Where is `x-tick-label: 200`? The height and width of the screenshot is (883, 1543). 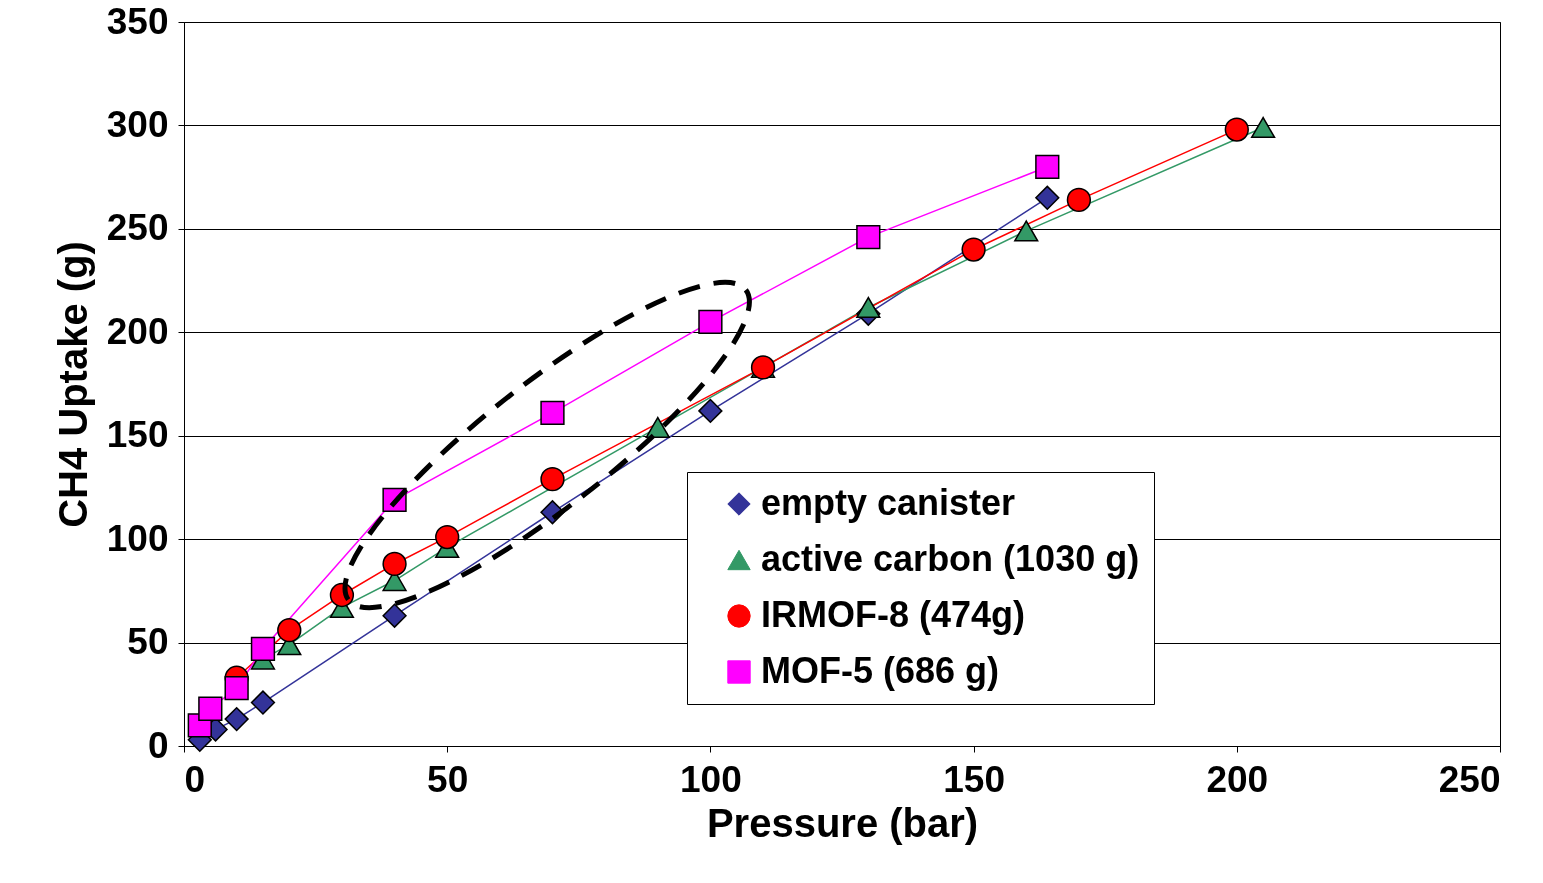 x-tick-label: 200 is located at coordinates (1237, 779).